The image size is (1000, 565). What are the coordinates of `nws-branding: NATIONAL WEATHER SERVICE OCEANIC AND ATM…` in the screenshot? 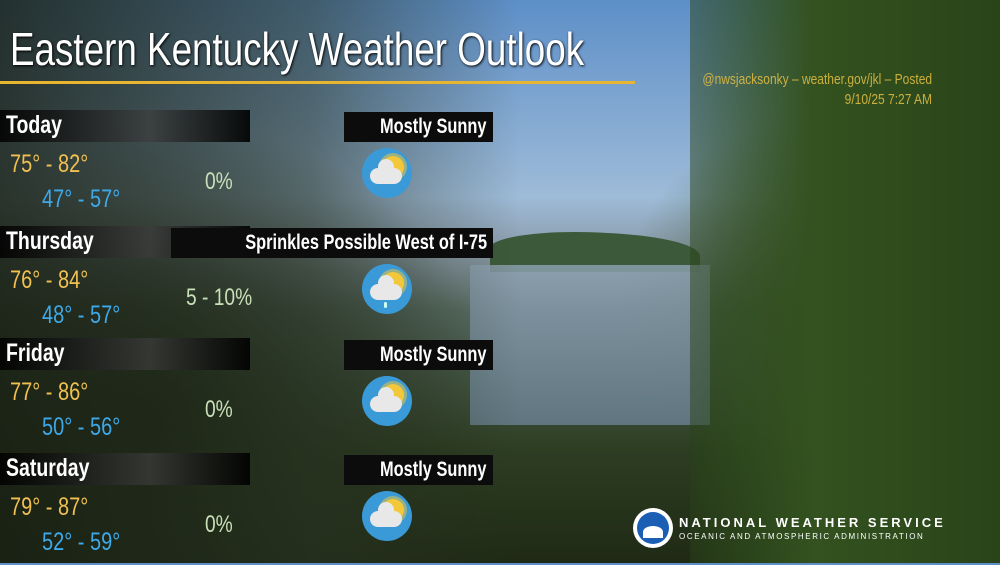 It's located at (789, 528).